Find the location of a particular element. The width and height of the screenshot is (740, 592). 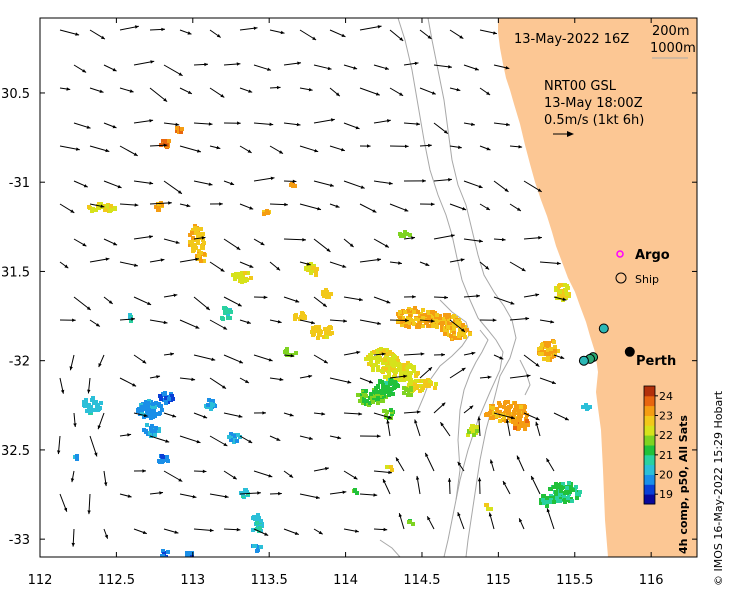

lon-tick-label: 113.5 is located at coordinates (269, 580).